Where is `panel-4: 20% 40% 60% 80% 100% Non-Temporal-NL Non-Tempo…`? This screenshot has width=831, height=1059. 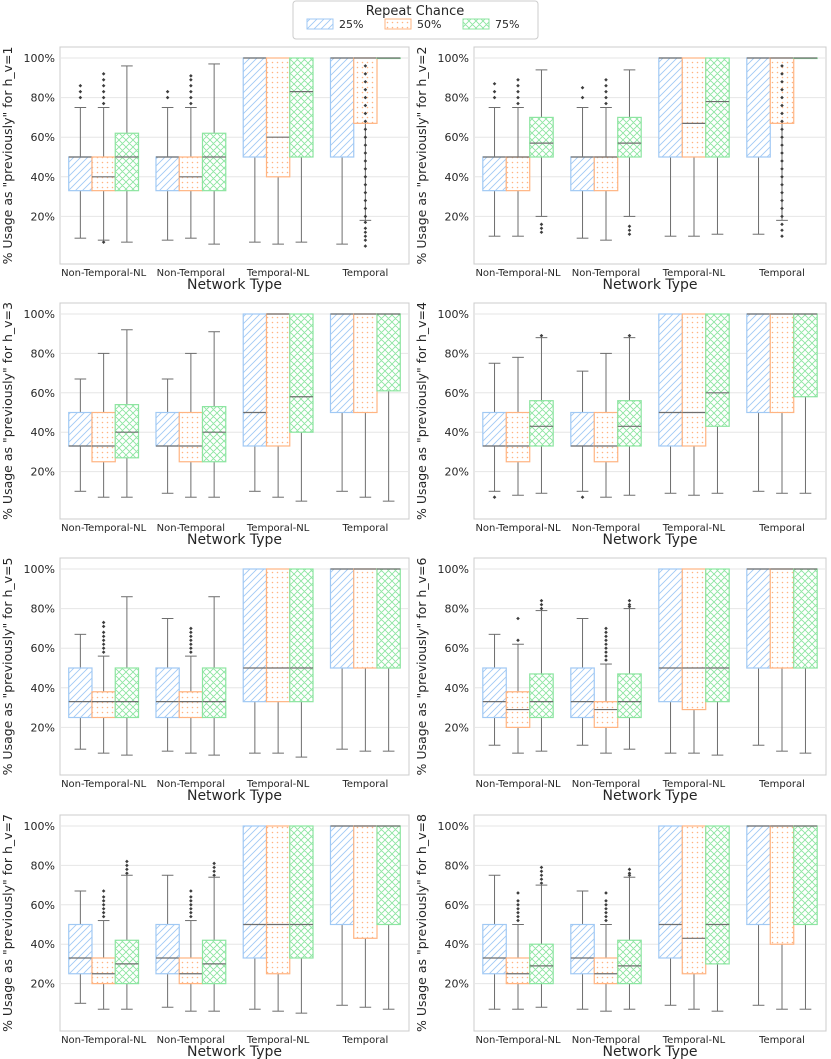
panel-4: 20% 40% 60% 80% 100% Non-Temporal-NL Non-Tempo… is located at coordinates (620, 425).